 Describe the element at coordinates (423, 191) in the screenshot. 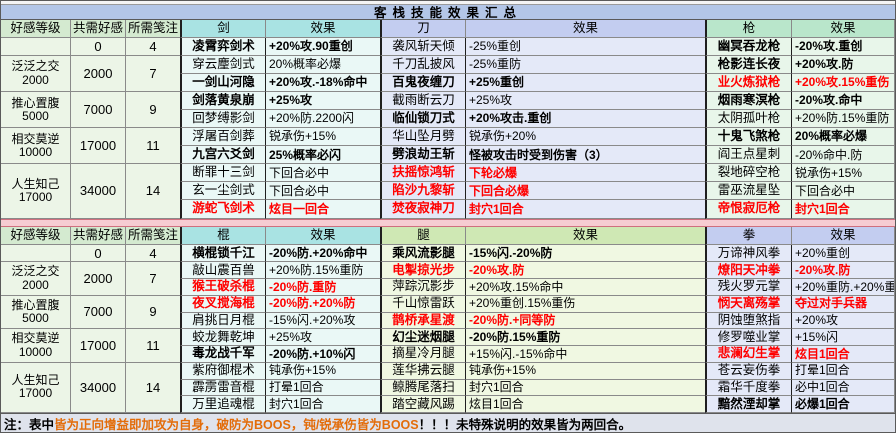

I see `skill-name-cell: 陷沙九黎斩` at that location.